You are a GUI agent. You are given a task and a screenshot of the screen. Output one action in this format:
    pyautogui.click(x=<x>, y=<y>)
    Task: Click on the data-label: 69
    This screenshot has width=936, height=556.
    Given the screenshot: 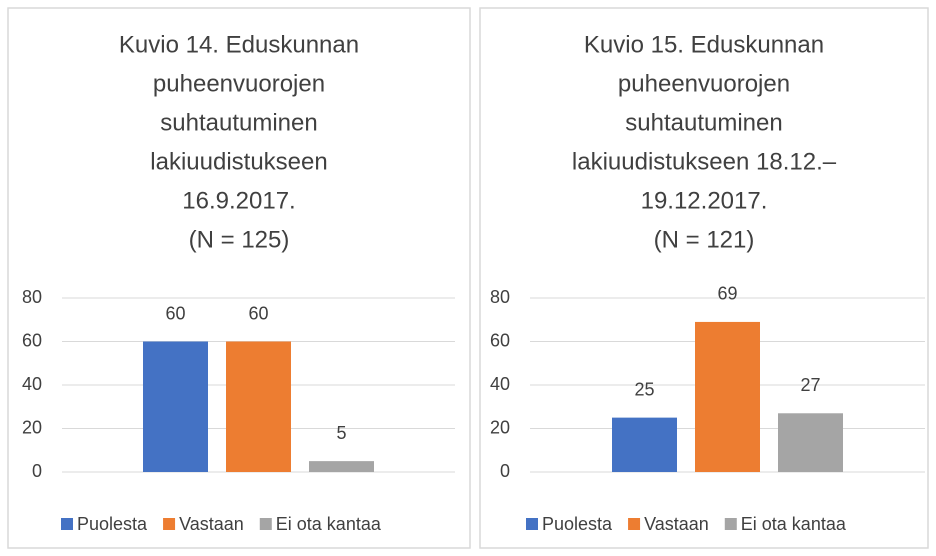 What is the action you would take?
    pyautogui.click(x=727, y=294)
    